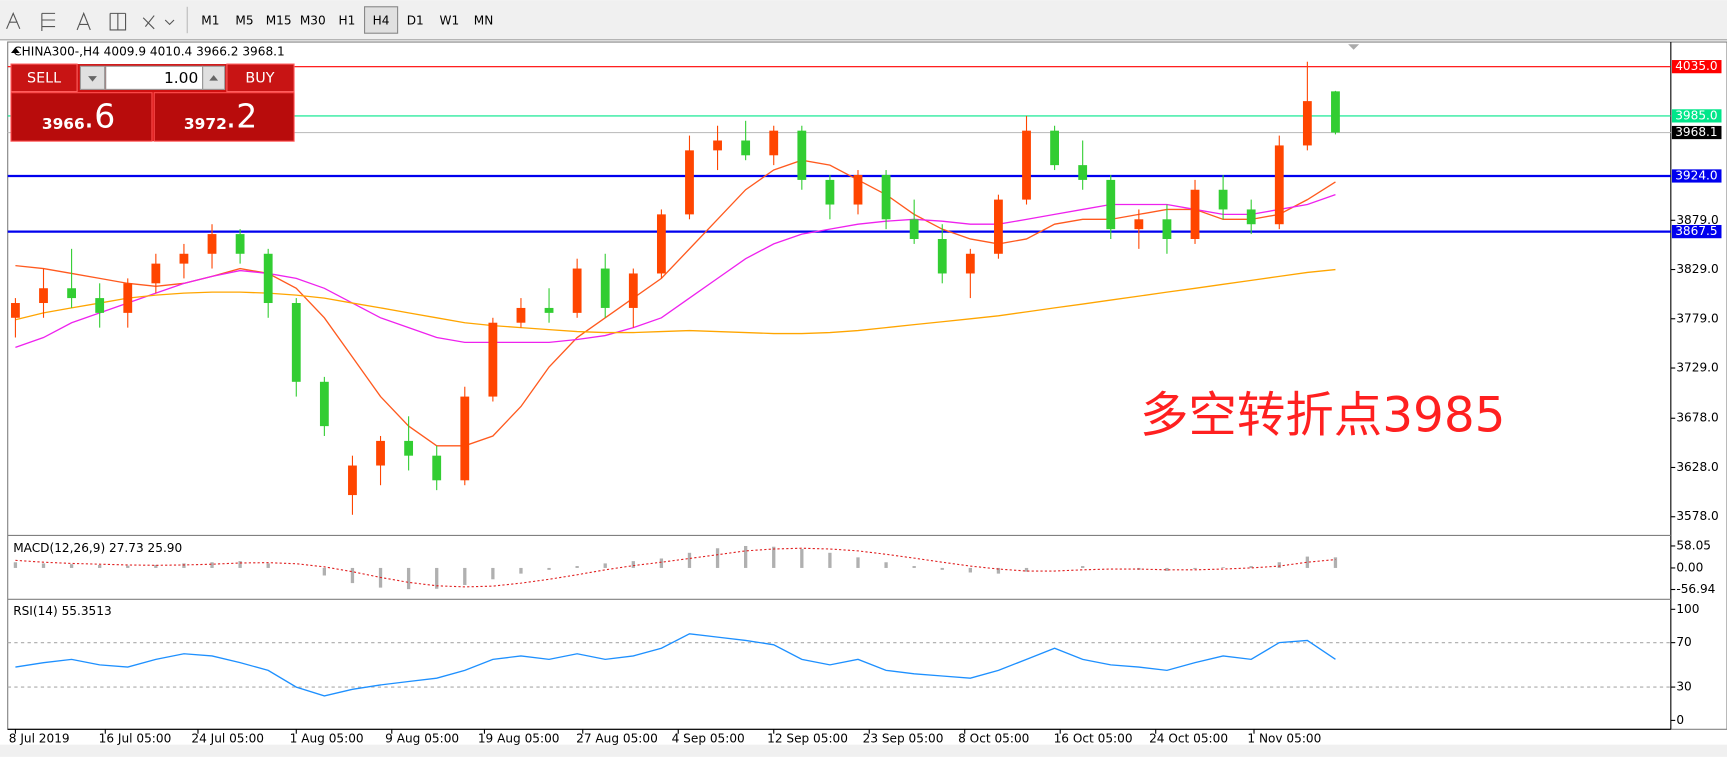 Image resolution: width=1727 pixels, height=757 pixels. What do you see at coordinates (863, 20) in the screenshot?
I see `toolbar: M1 M5 M15 M30 H1 H4 D1 W1 MN` at bounding box center [863, 20].